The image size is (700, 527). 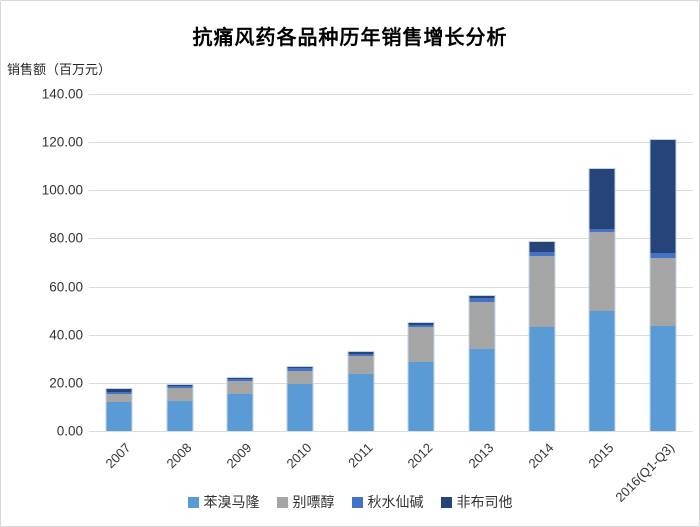 I want to click on x-axis-tick-label: 2011, so click(x=360, y=455).